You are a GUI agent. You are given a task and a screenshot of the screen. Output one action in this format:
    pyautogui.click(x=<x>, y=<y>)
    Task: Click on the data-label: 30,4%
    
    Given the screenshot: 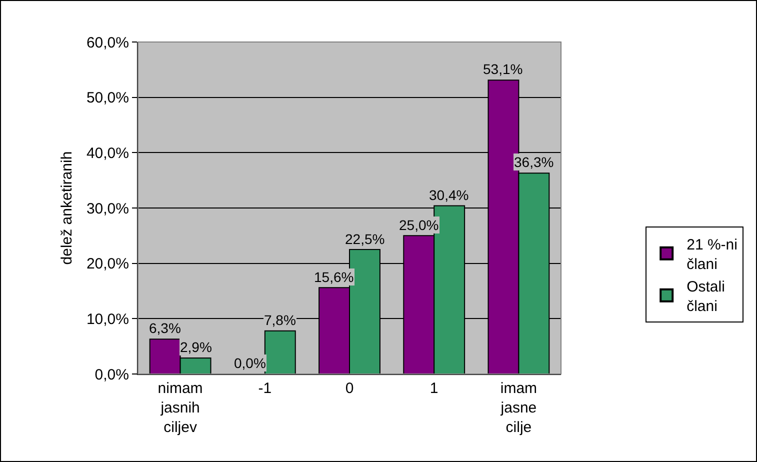 What is the action you would take?
    pyautogui.click(x=449, y=195)
    